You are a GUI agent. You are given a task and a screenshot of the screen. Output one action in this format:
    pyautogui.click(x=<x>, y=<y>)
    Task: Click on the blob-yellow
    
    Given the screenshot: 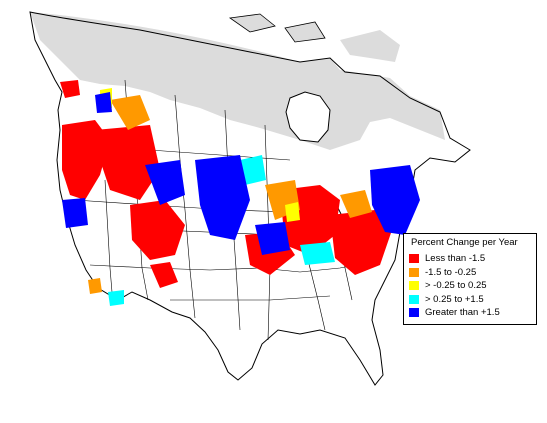 What is the action you would take?
    pyautogui.click(x=292, y=212)
    